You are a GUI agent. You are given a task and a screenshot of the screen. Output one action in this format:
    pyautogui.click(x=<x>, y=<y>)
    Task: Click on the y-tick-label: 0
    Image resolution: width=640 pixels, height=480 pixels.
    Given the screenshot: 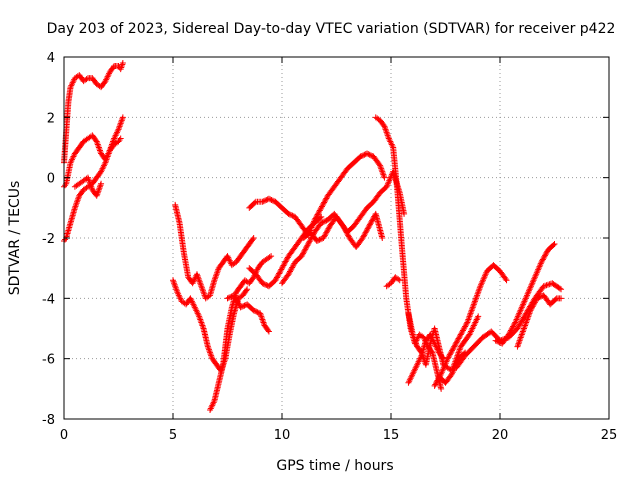 What is the action you would take?
    pyautogui.click(x=51, y=179)
    